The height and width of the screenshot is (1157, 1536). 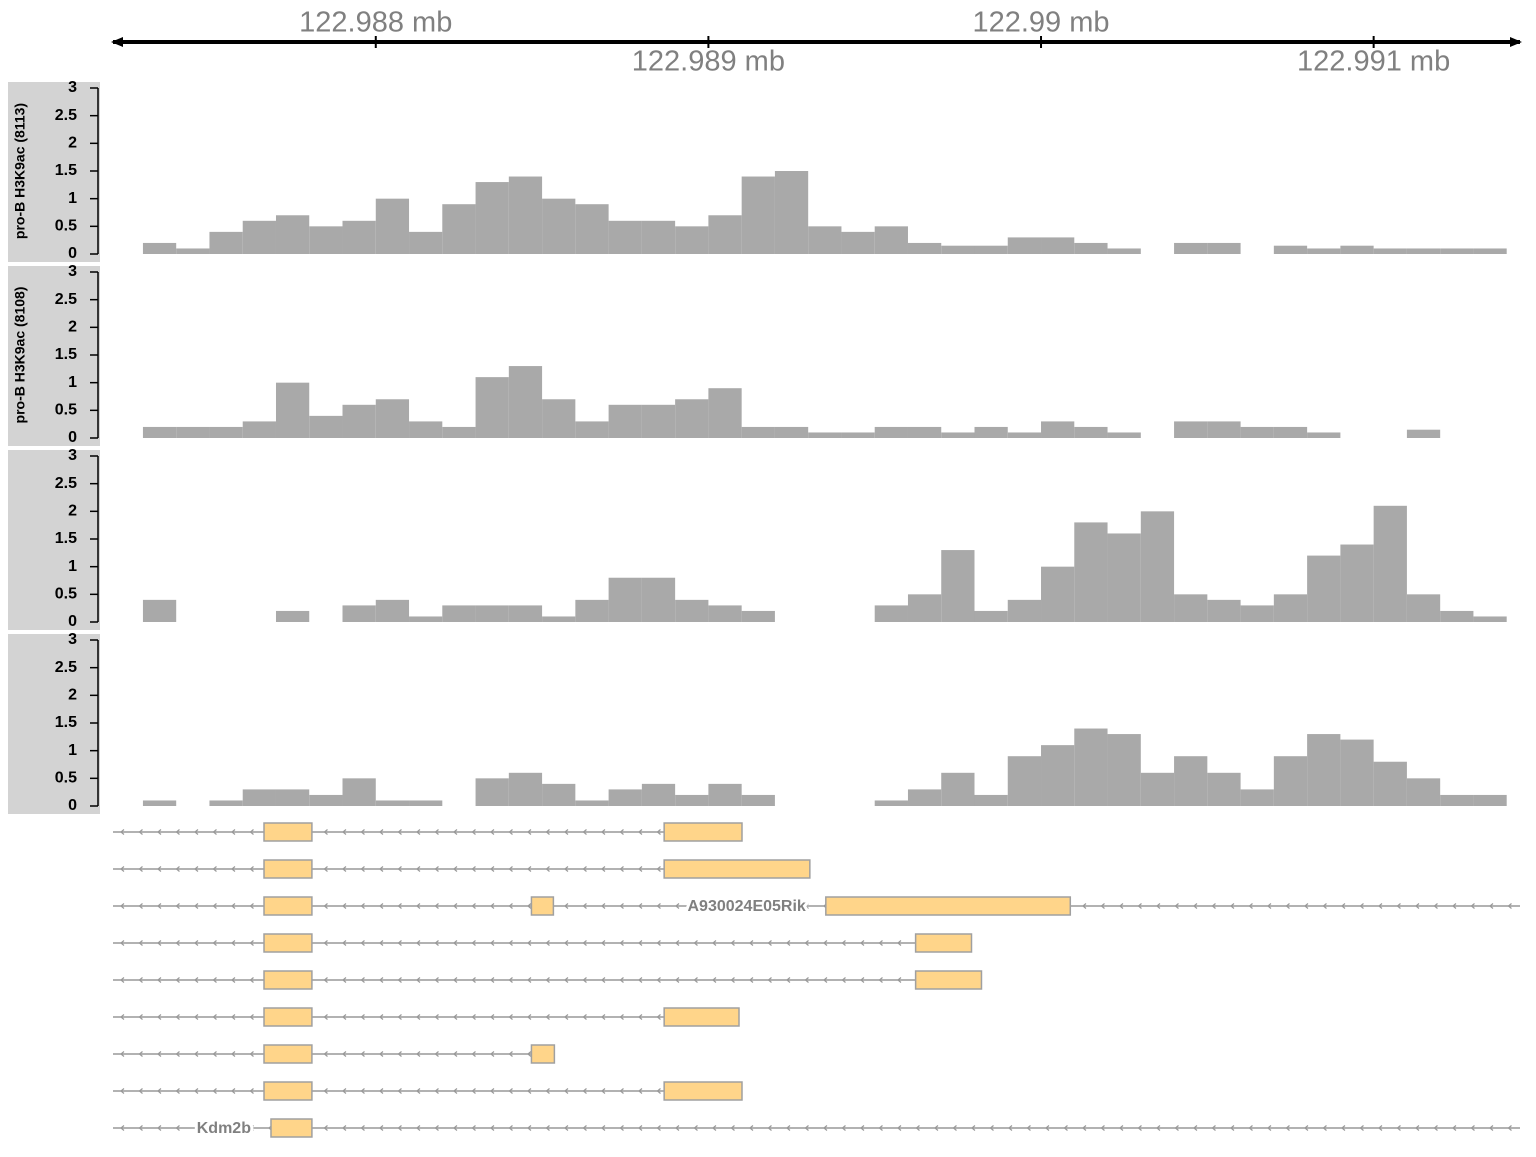 What do you see at coordinates (72, 271) in the screenshot?
I see `y-tick-label: 3` at bounding box center [72, 271].